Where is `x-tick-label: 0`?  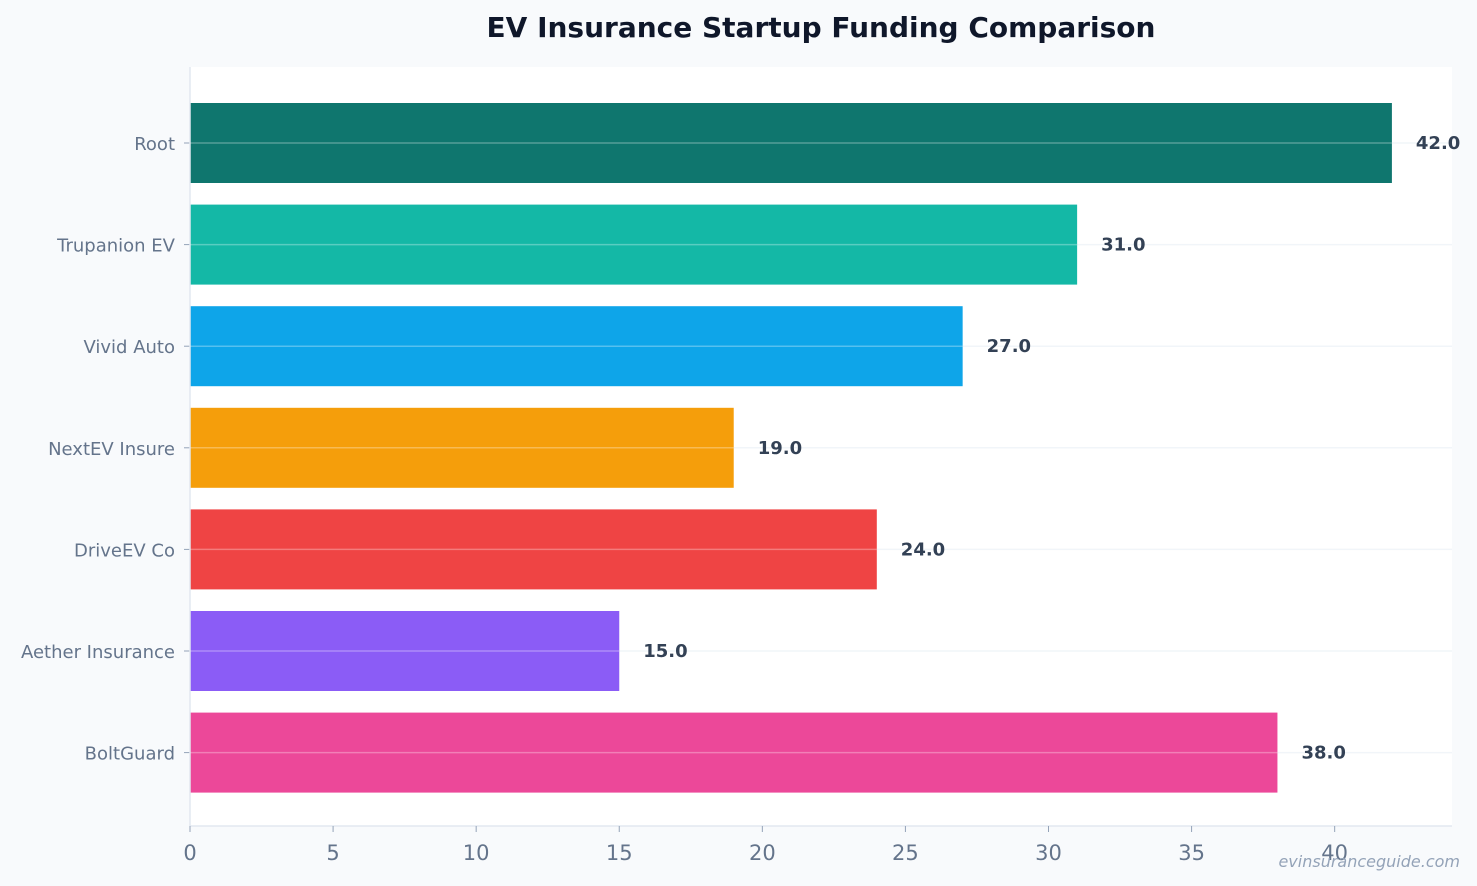 x-tick-label: 0 is located at coordinates (189, 853).